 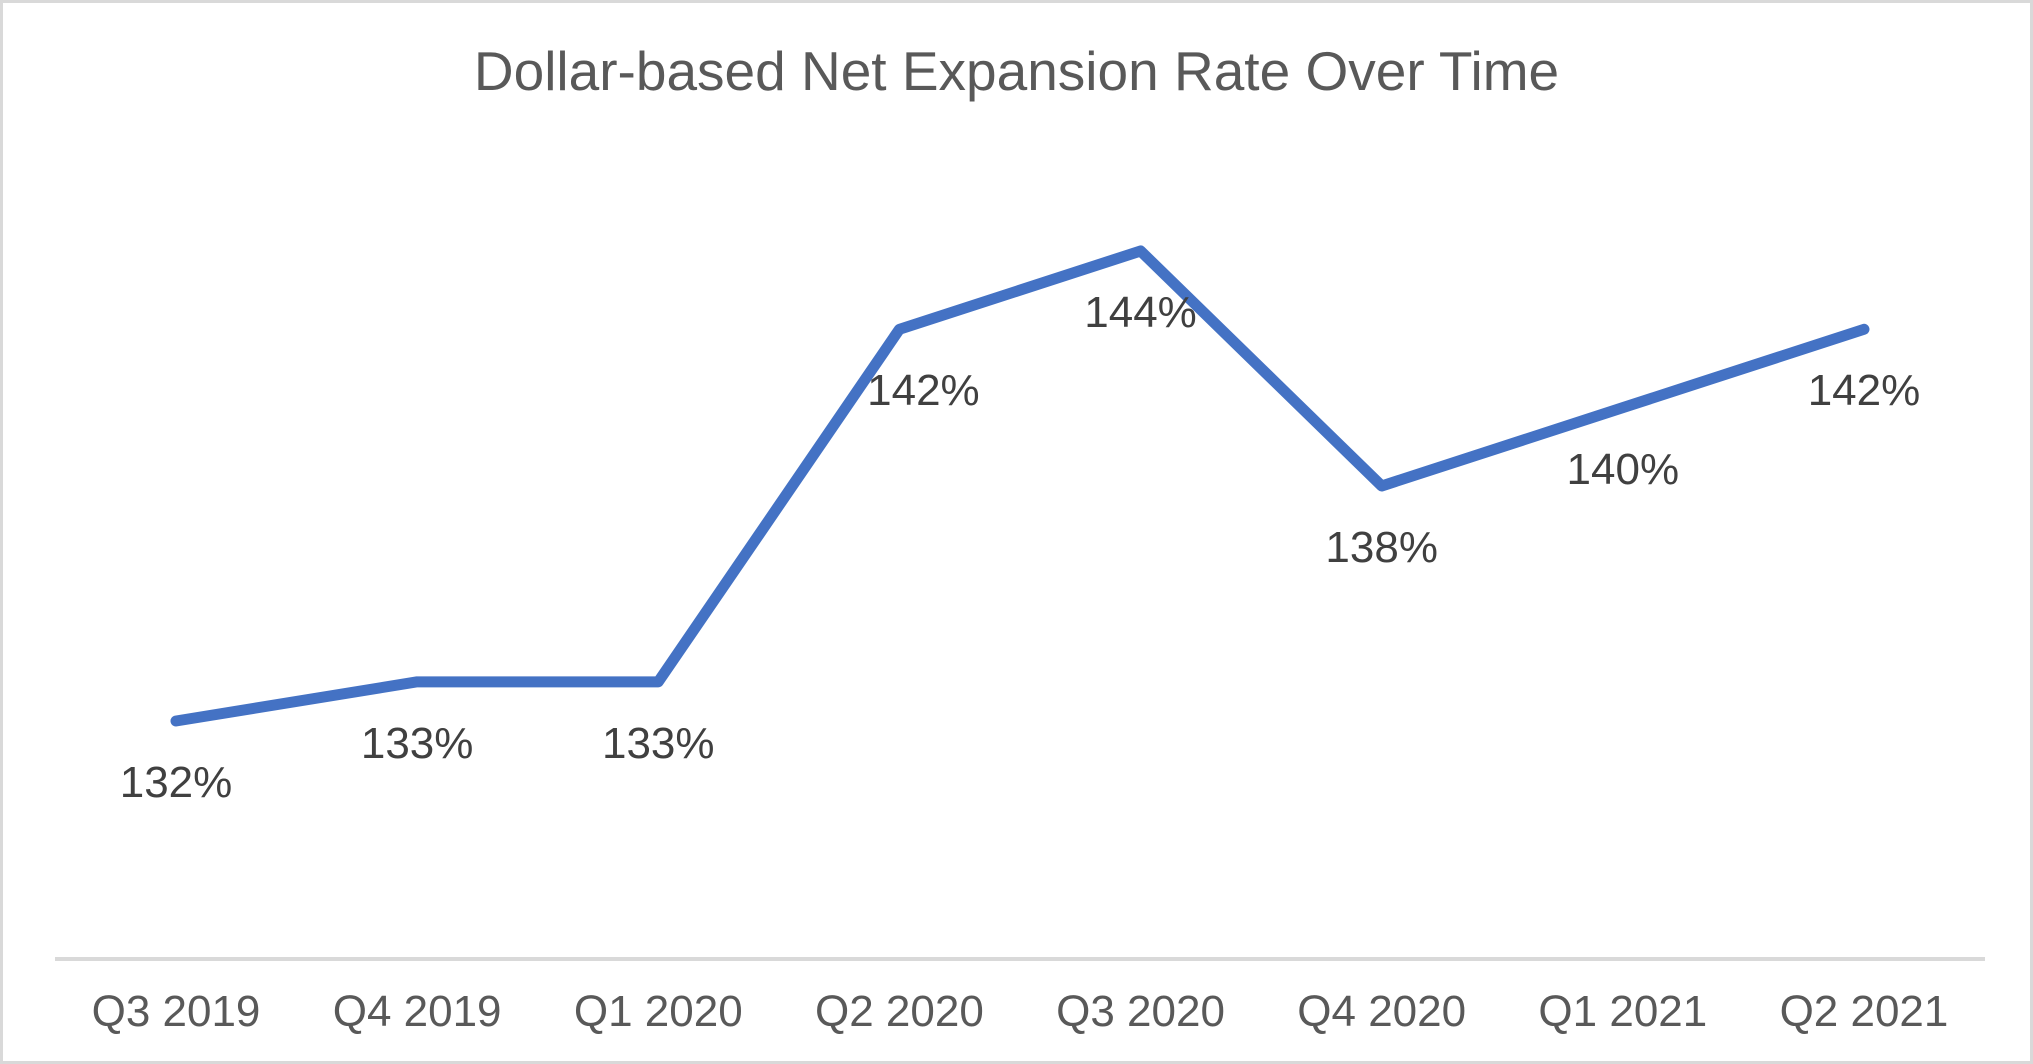 I want to click on x-axis-label: Q1 2021, so click(x=1623, y=1011).